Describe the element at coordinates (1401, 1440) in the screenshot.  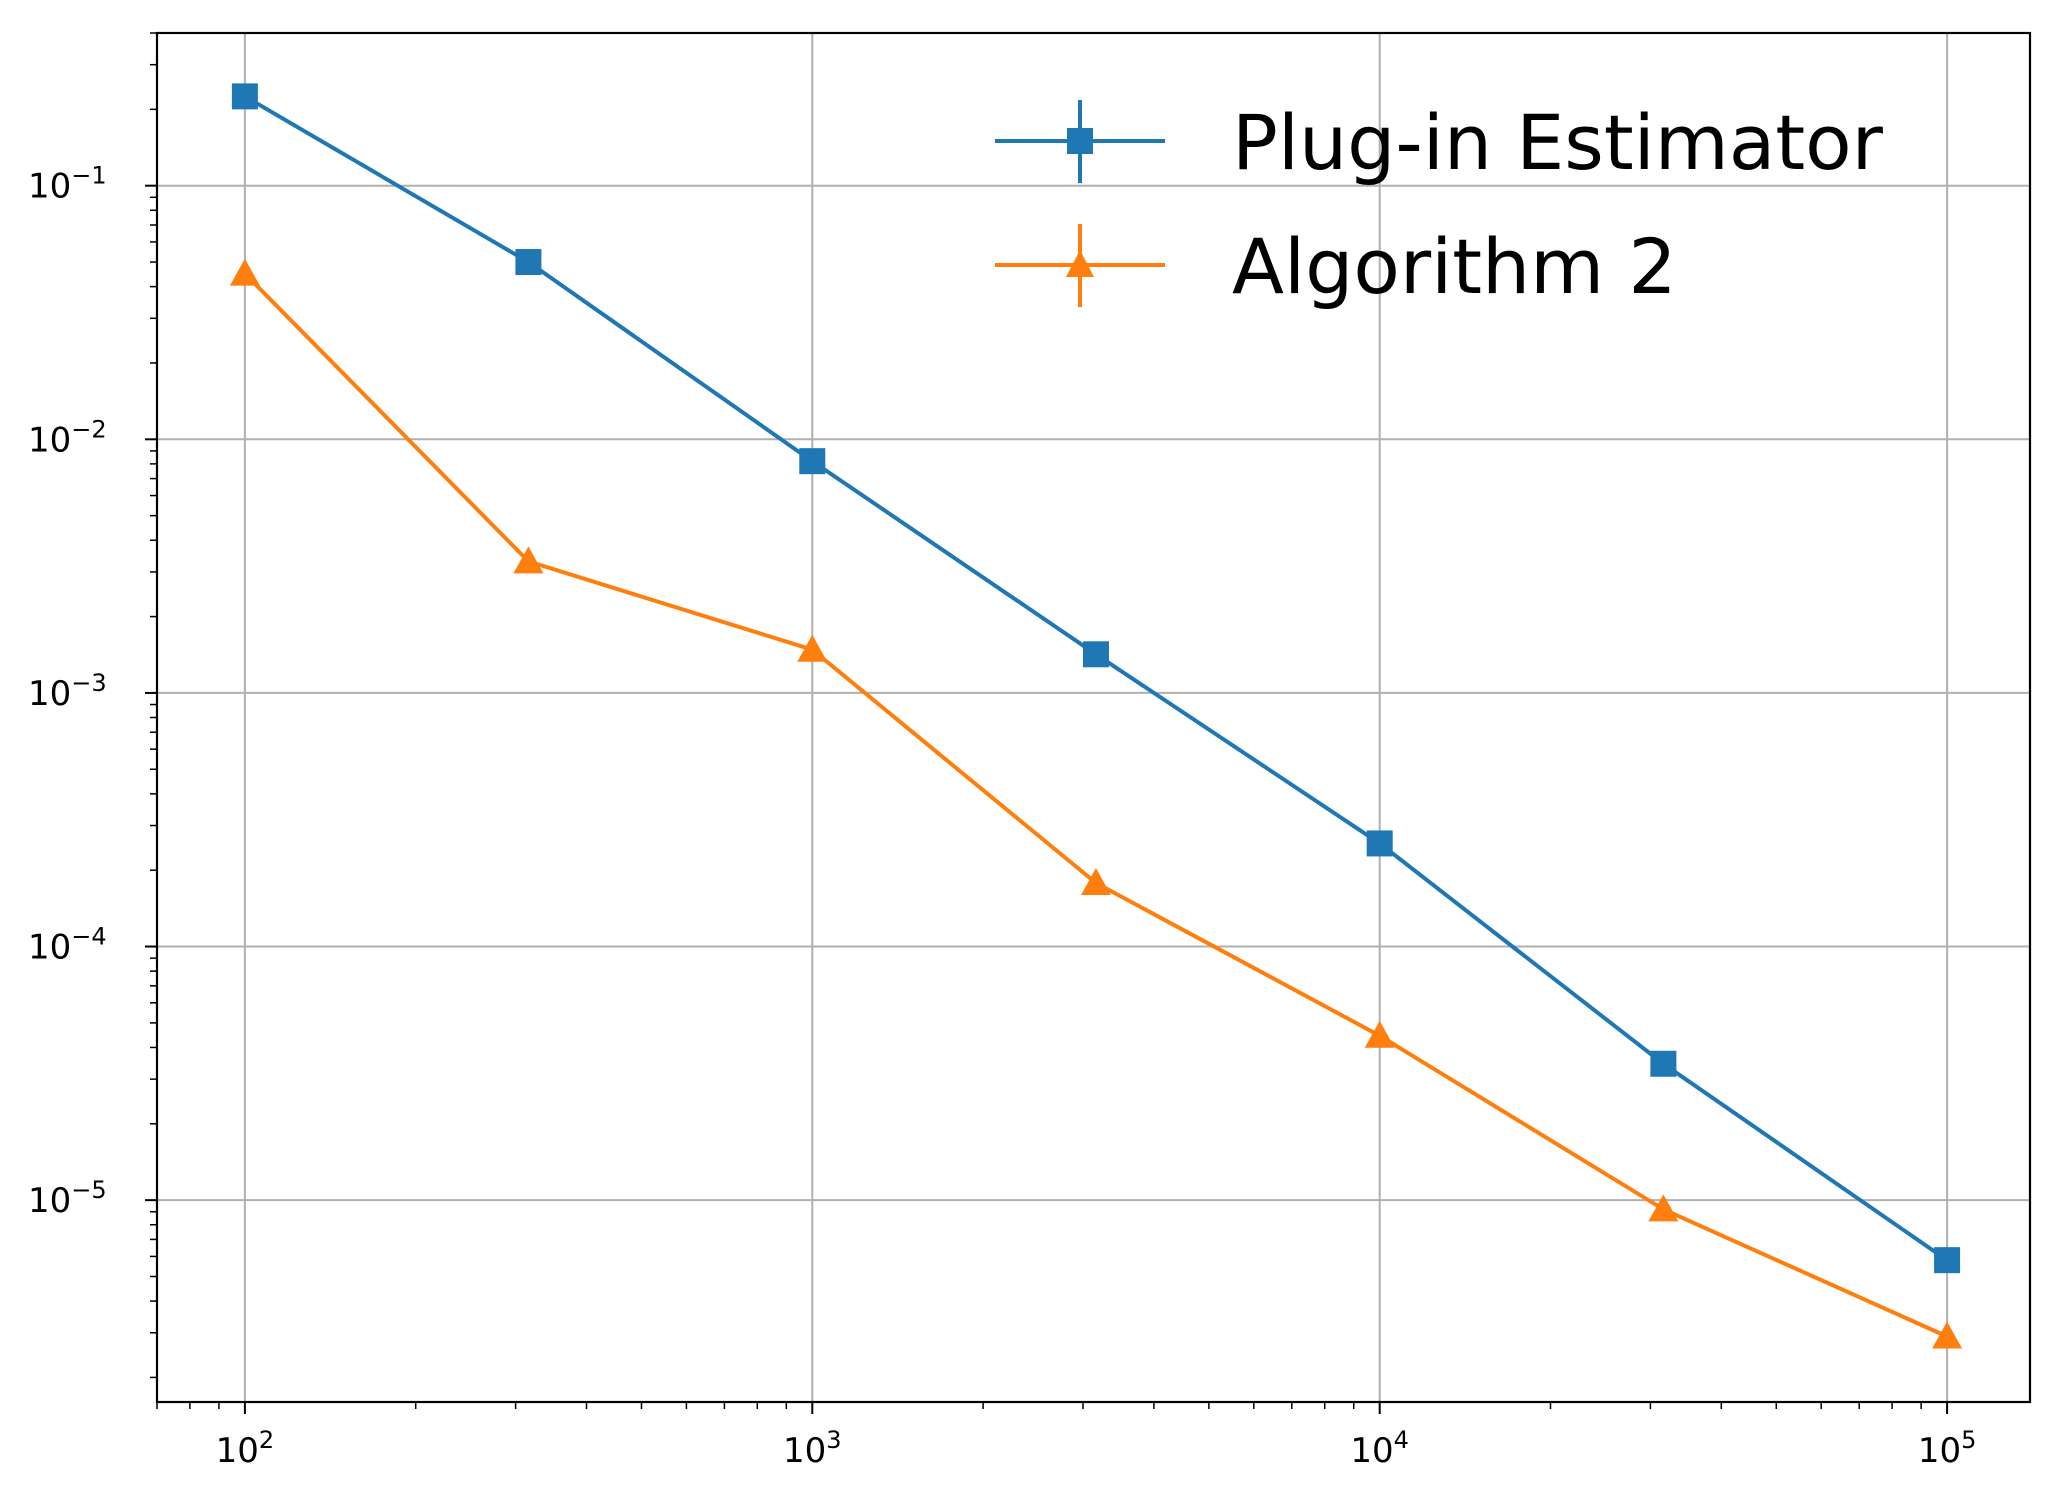
I see `x-tick-exponent: 4` at that location.